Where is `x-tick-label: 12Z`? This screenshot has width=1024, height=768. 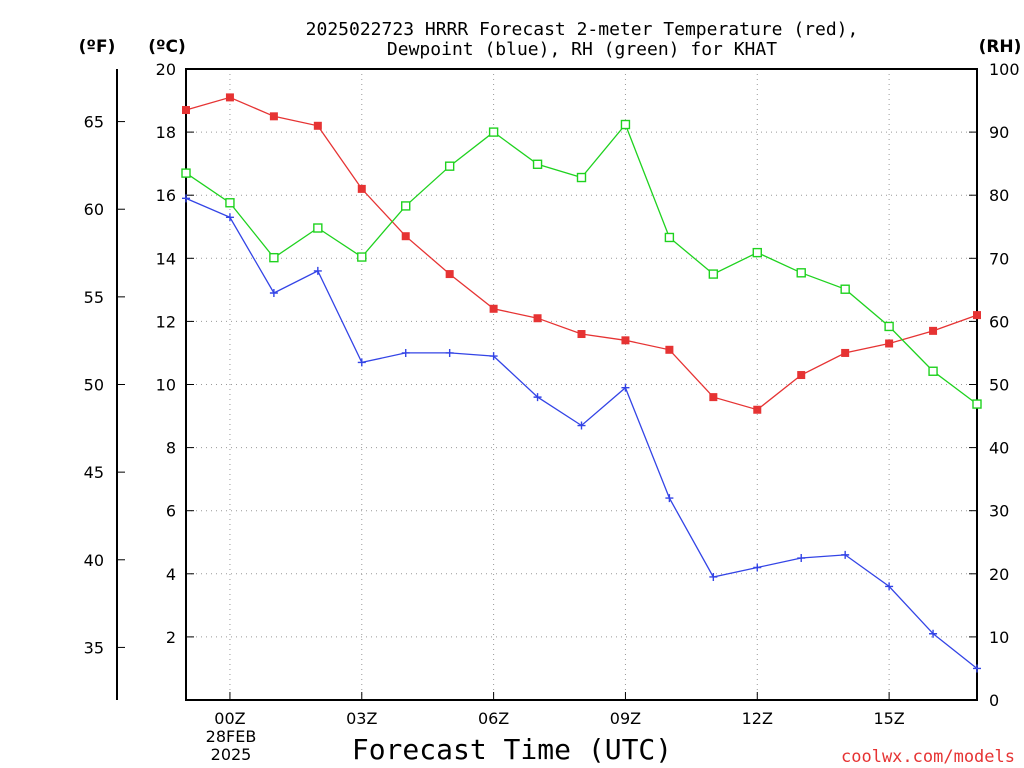 x-tick-label: 12Z is located at coordinates (757, 718).